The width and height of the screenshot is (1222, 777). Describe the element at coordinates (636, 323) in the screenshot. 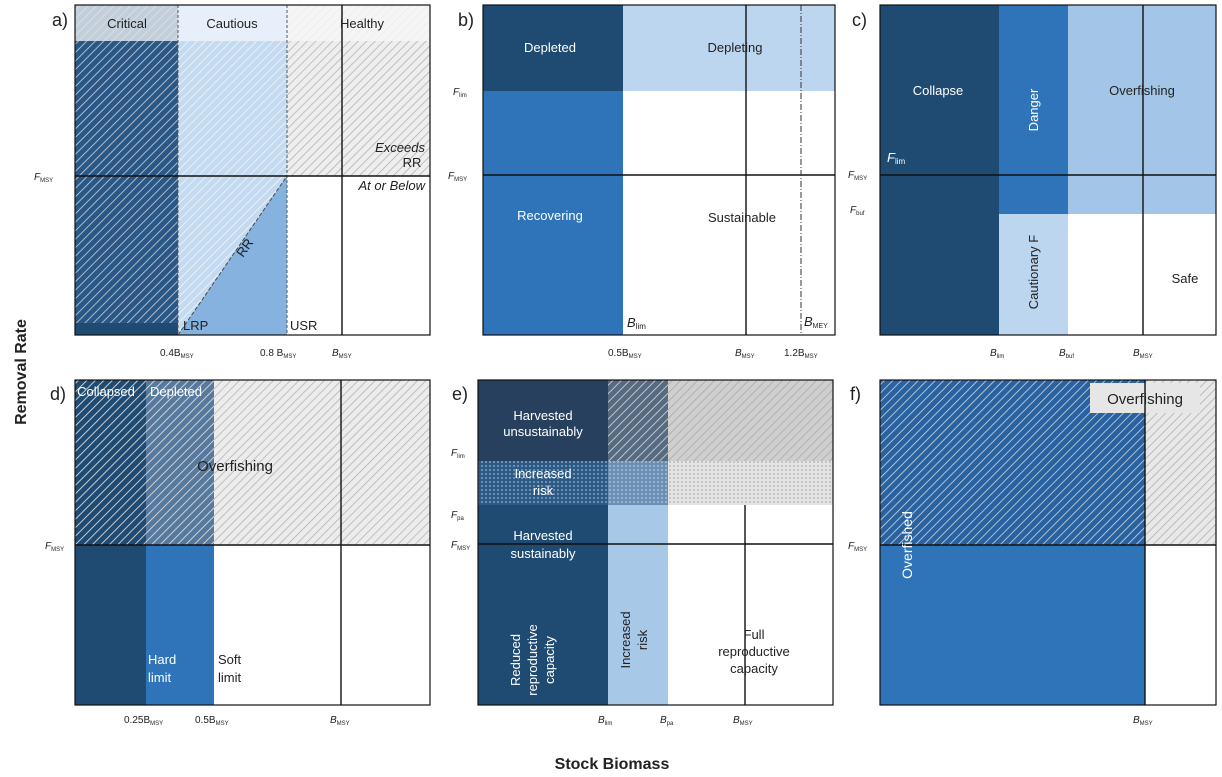

I see `blim-label: Blim` at that location.